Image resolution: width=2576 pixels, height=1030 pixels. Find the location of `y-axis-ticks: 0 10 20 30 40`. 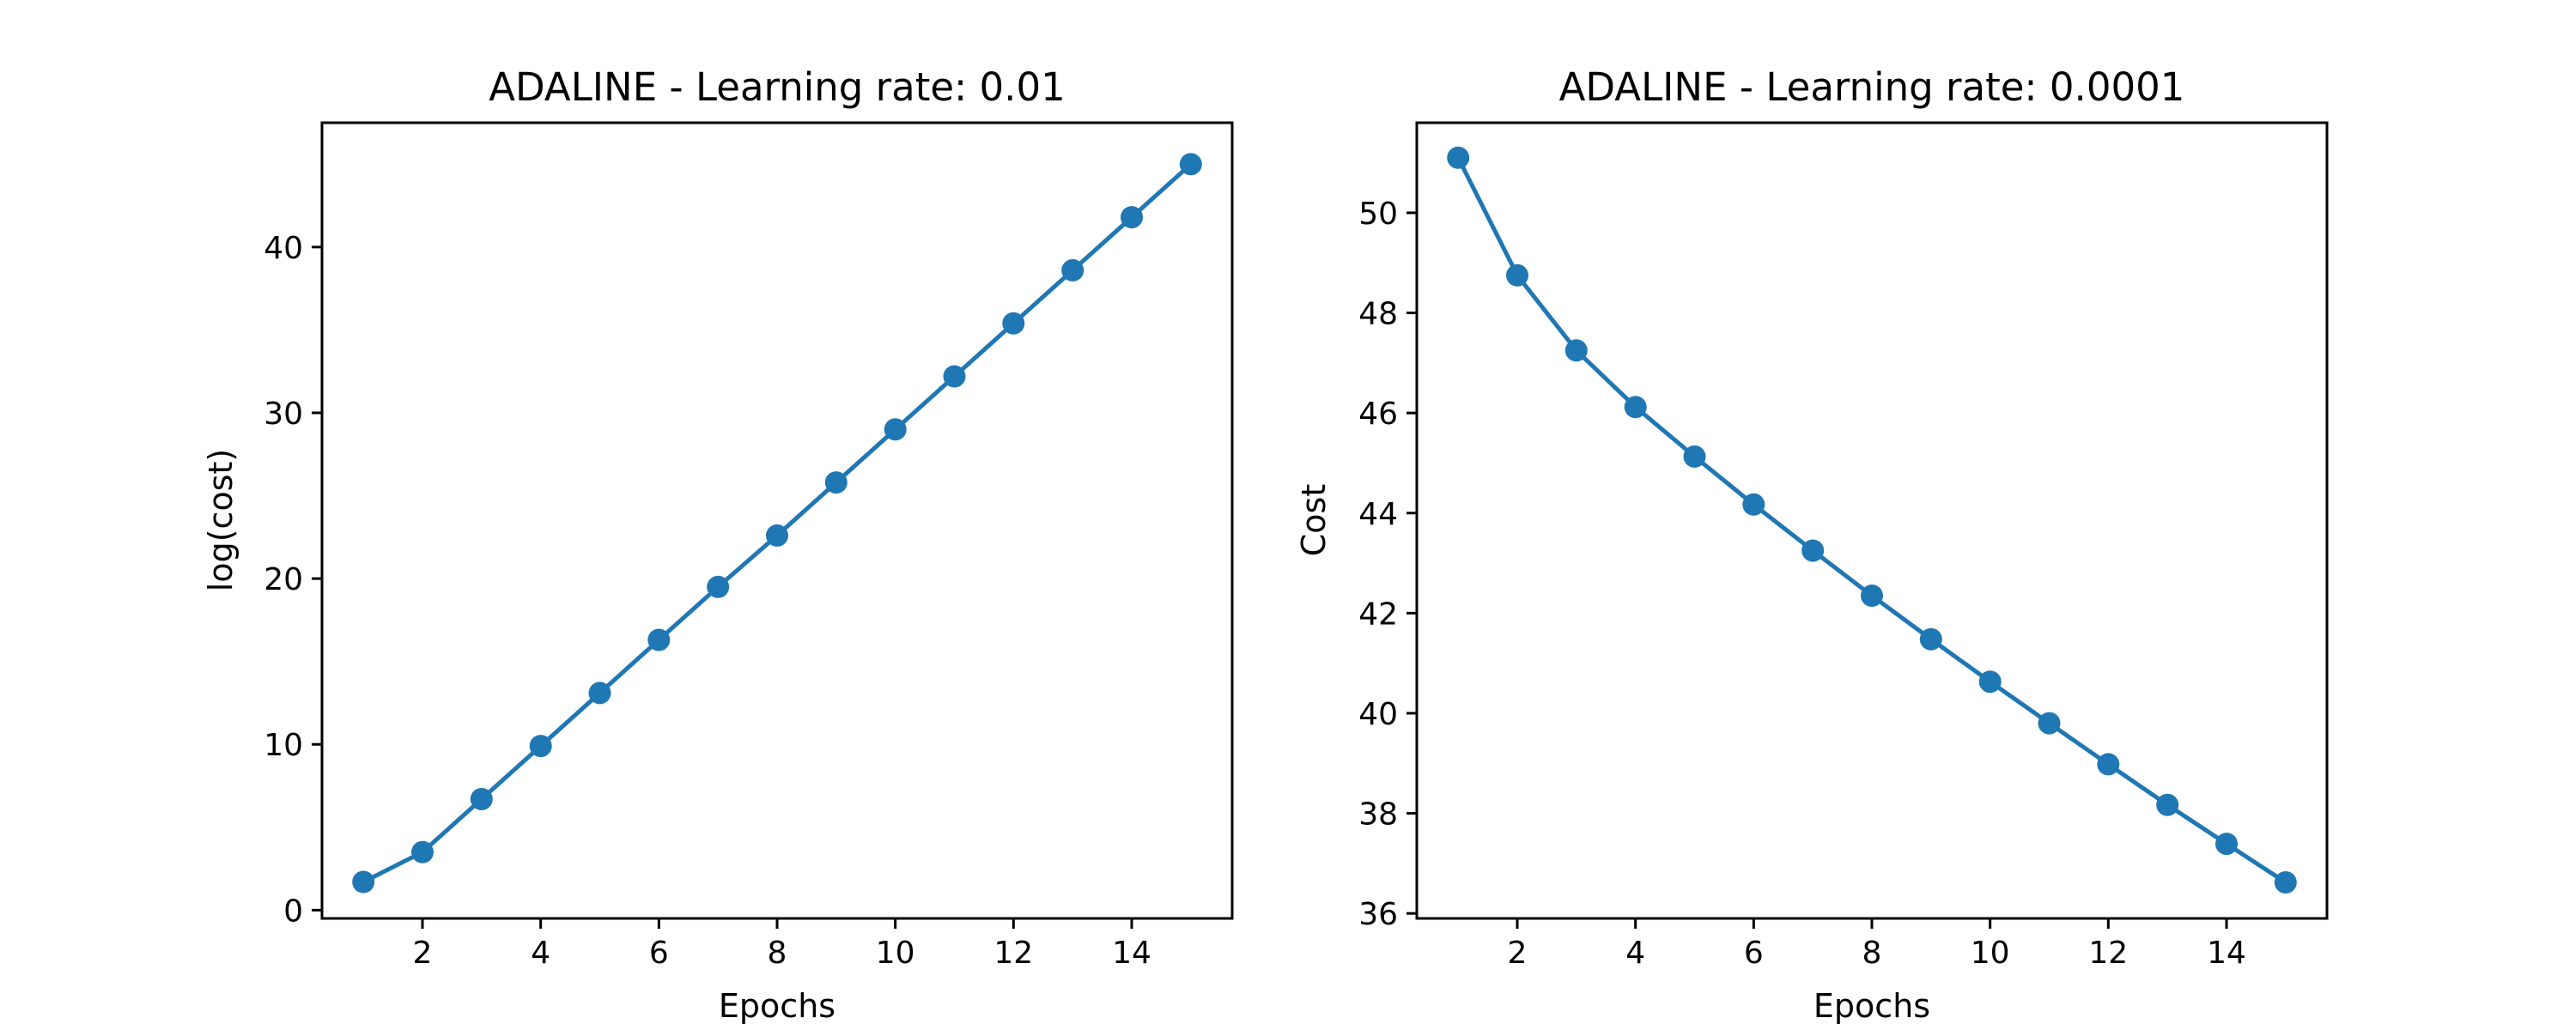

y-axis-ticks: 0 10 20 30 40 is located at coordinates (293, 580).